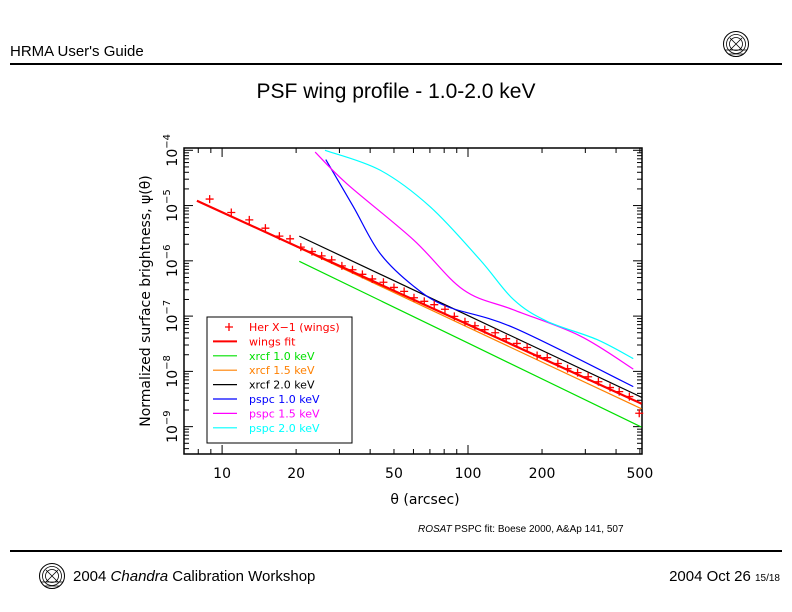  What do you see at coordinates (77, 51) in the screenshot?
I see `header-title: HRMA User's Guide` at bounding box center [77, 51].